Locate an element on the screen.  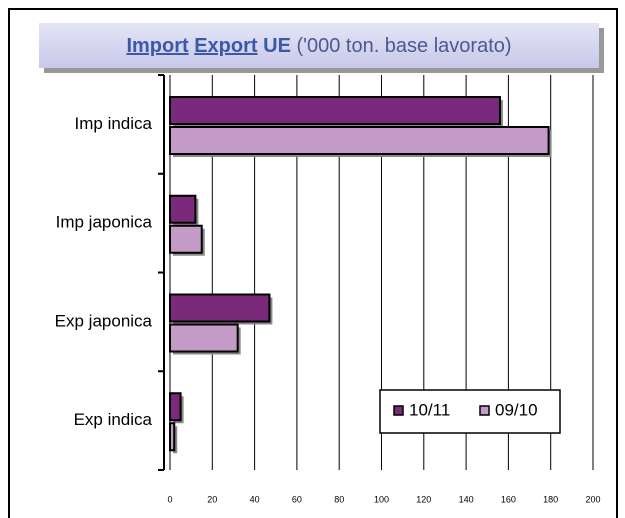
x-tick-label: 40 is located at coordinates (255, 499).